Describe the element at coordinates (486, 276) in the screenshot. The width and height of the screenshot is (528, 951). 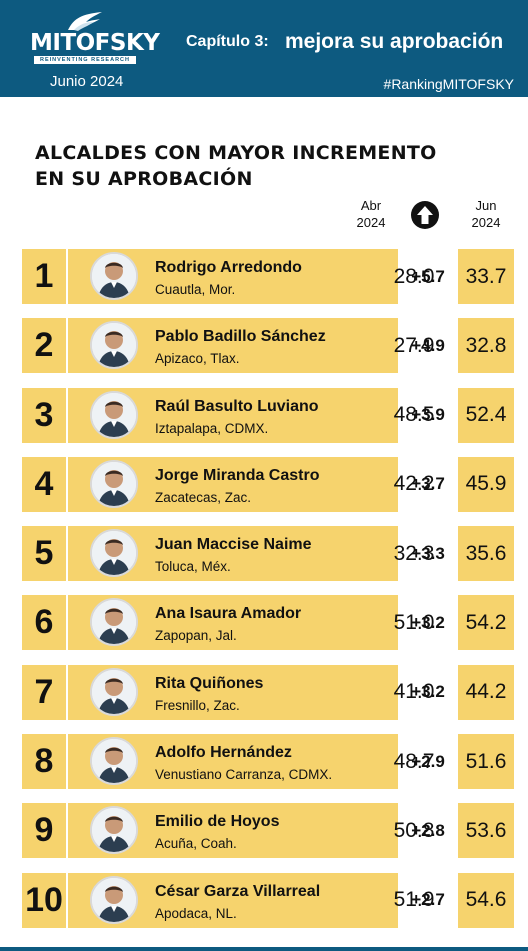
I see `approval-june: 33.7` at that location.